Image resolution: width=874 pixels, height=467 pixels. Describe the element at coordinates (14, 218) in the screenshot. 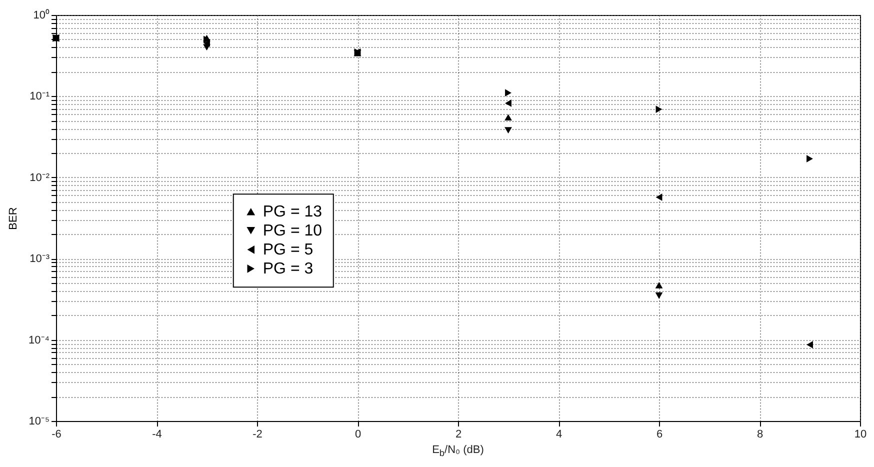

I see `y-axis-title: BER` at that location.